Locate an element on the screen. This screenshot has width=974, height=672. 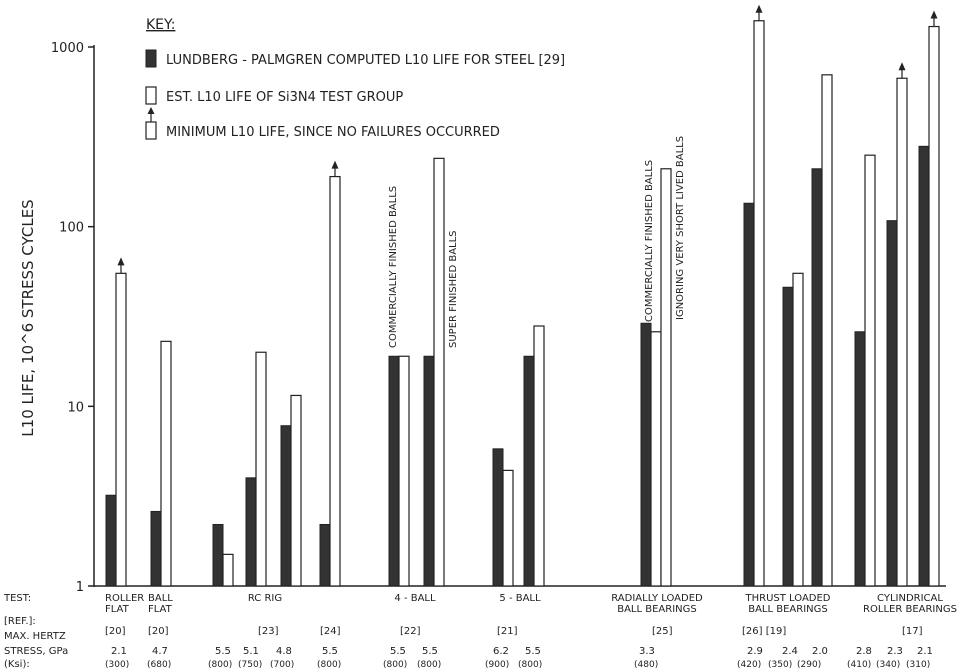
test-stress-5-0: 6.2 is located at coordinates (501, 651).